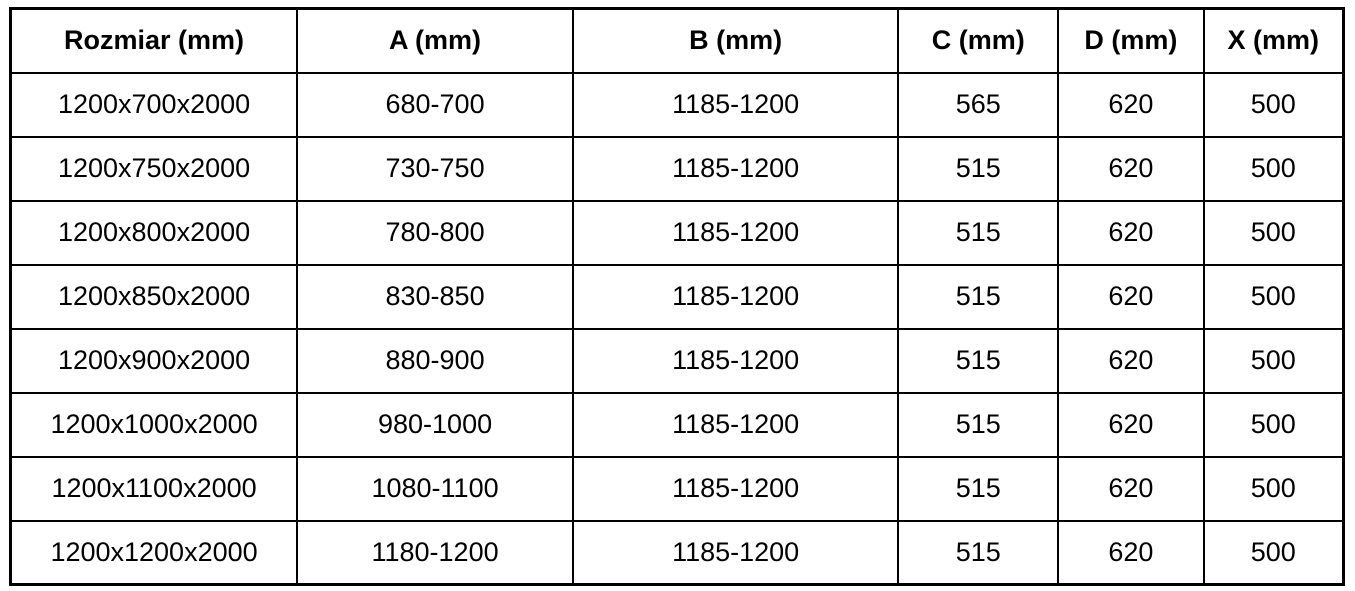 This screenshot has height=591, width=1355. I want to click on column-header: Rozmiar (mm), so click(154, 40).